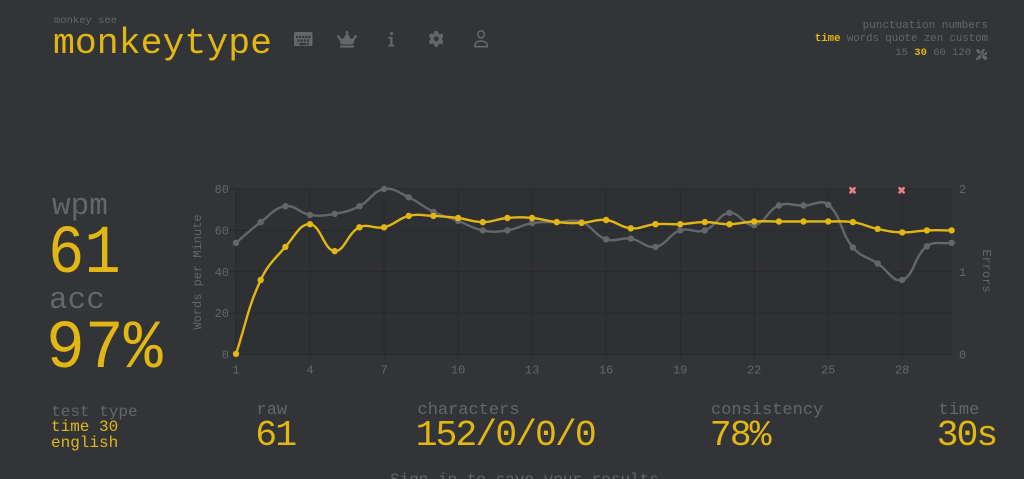 This screenshot has height=479, width=1024. Describe the element at coordinates (222, 190) in the screenshot. I see `svg-text: 80` at that location.